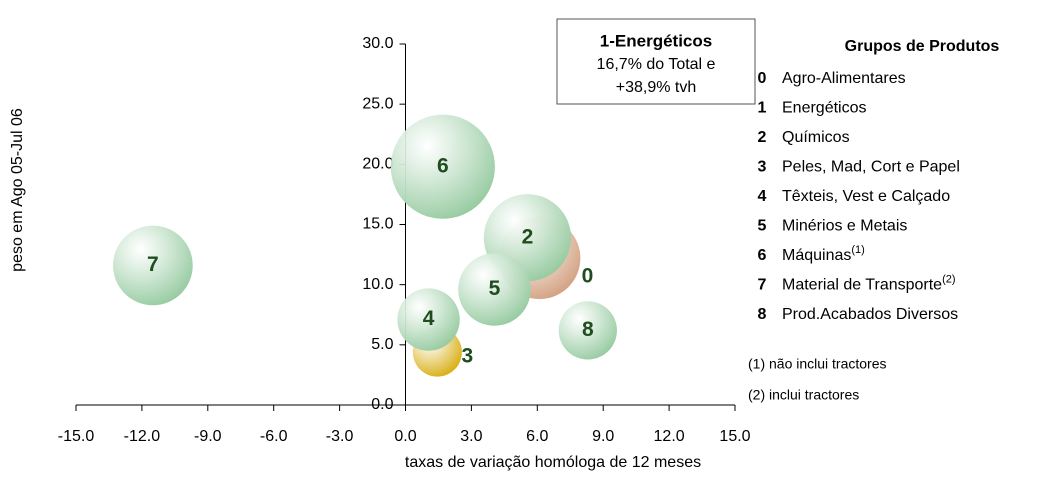 The width and height of the screenshot is (1045, 477). What do you see at coordinates (340, 436) in the screenshot?
I see `x-tick-label: -3.0` at bounding box center [340, 436].